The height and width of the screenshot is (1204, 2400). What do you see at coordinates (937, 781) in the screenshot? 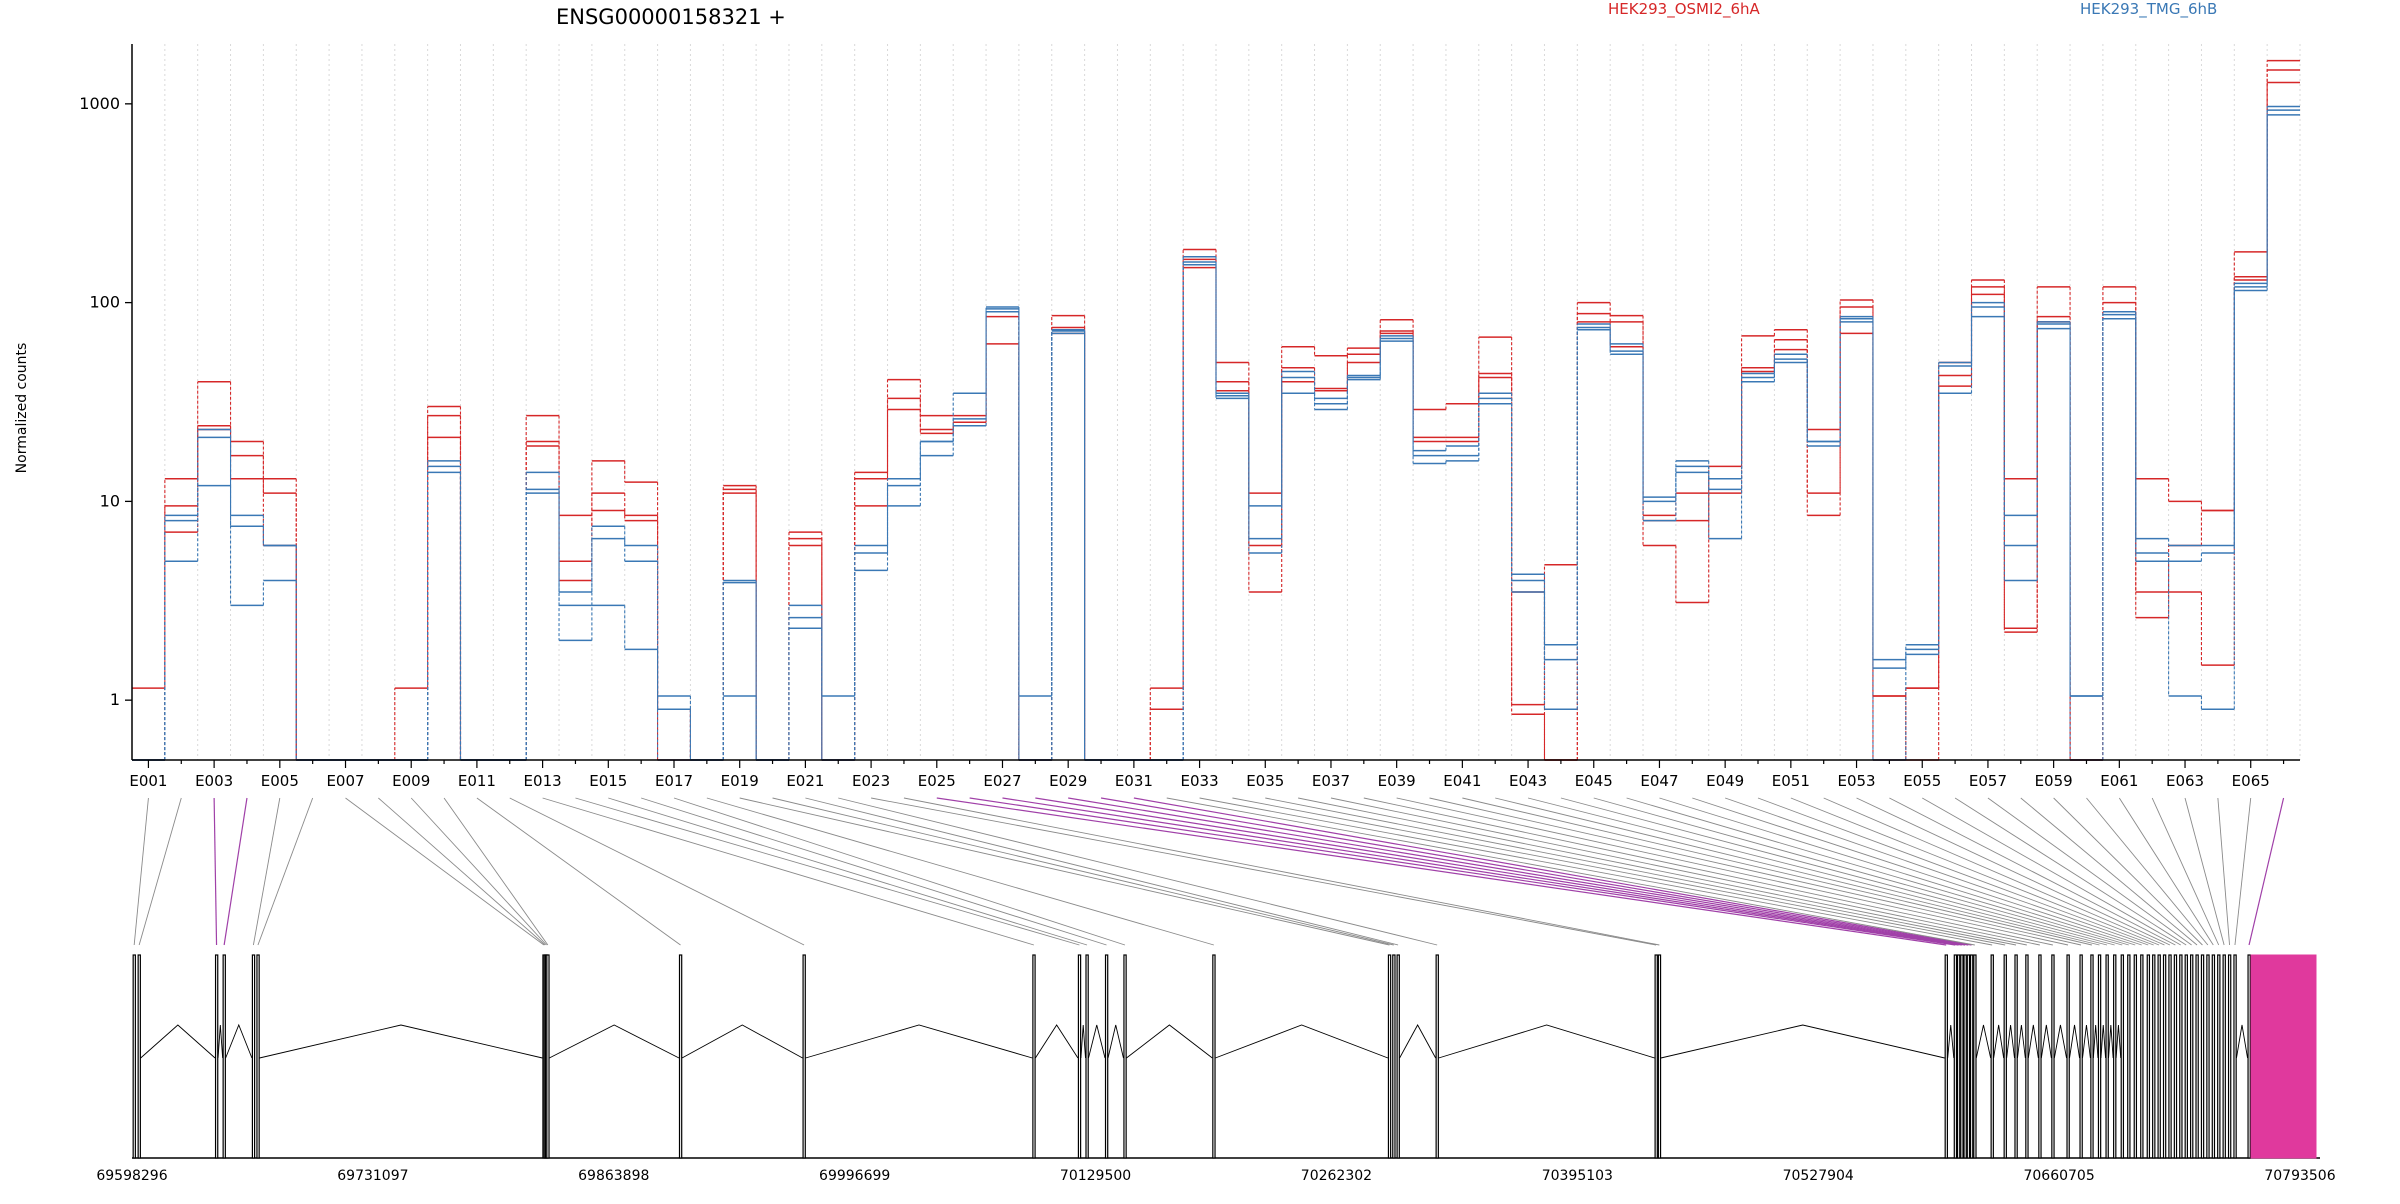
I see `x-tick-label: E025` at bounding box center [937, 781].